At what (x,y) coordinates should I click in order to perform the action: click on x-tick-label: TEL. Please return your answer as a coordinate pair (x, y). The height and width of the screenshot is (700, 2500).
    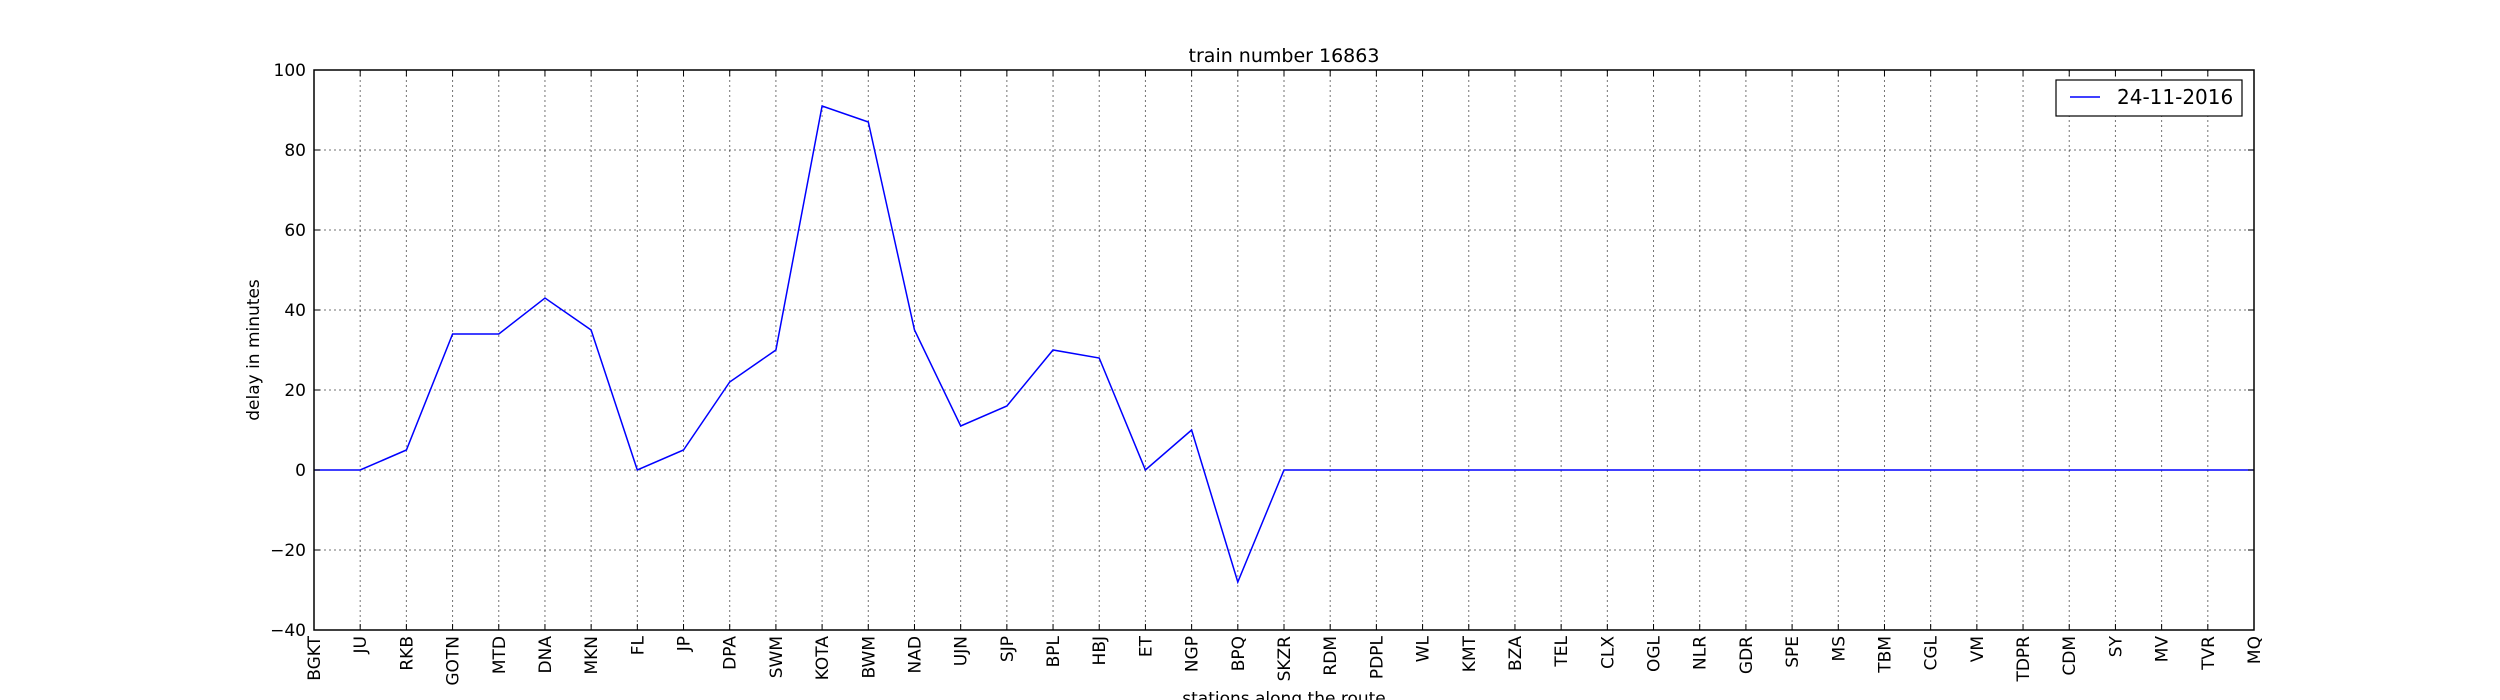
    Looking at the image, I should click on (1562, 651).